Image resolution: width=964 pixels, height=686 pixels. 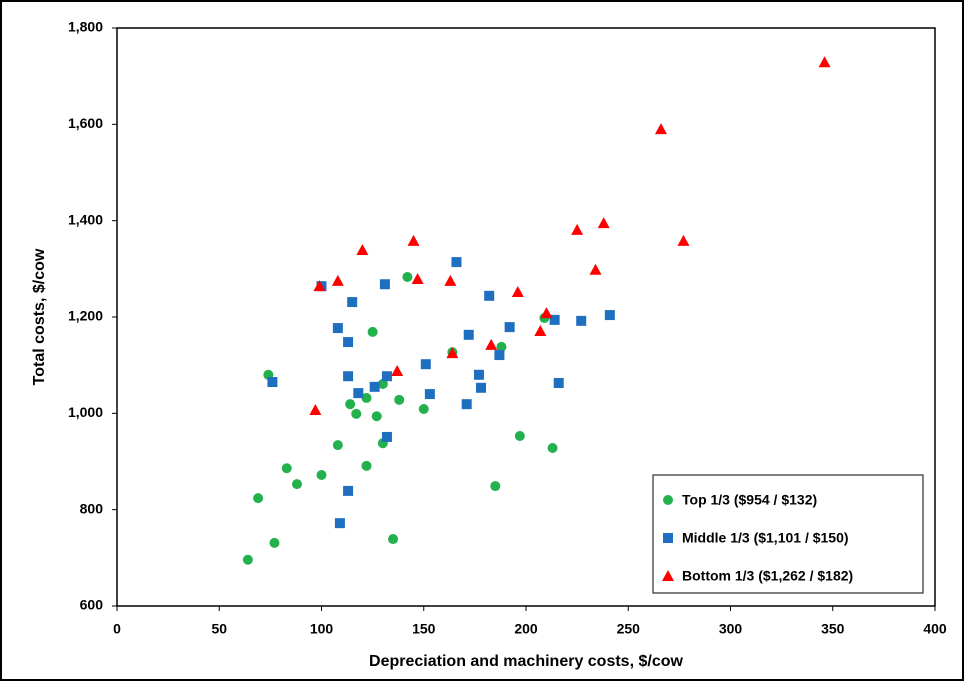 I want to click on y-tick-label: 600, so click(x=92, y=605).